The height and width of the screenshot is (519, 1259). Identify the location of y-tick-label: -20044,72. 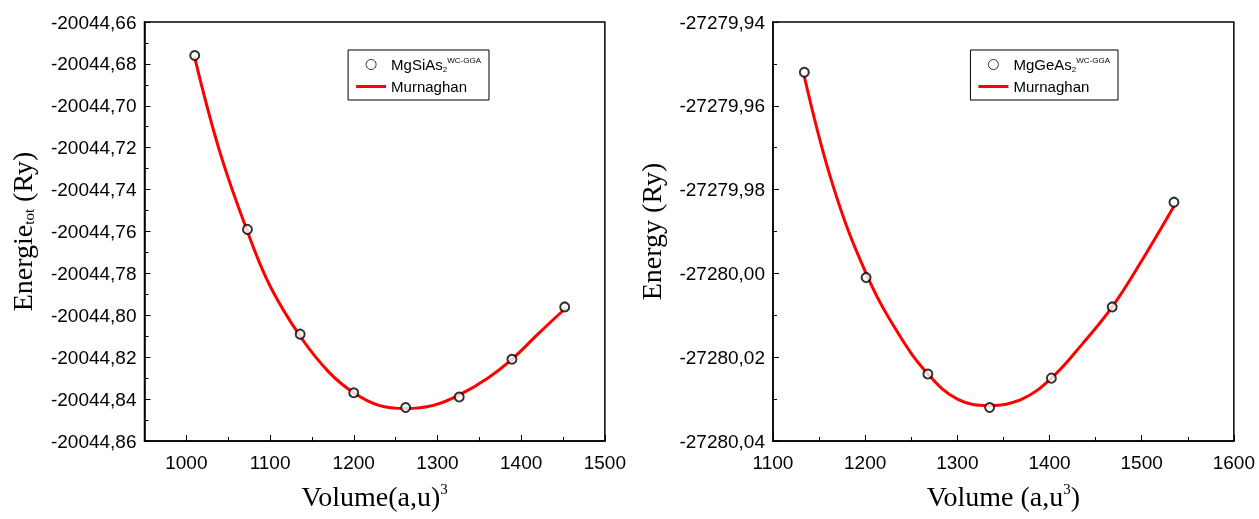
(93, 148).